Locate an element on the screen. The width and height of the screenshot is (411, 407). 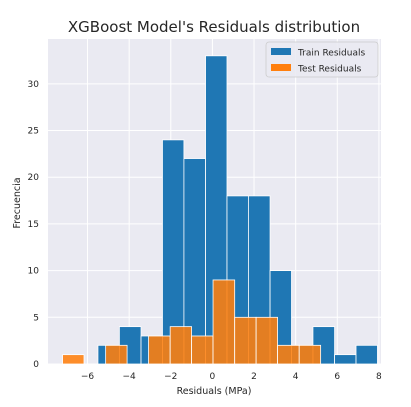
x-tick-label: −4 is located at coordinates (130, 377).